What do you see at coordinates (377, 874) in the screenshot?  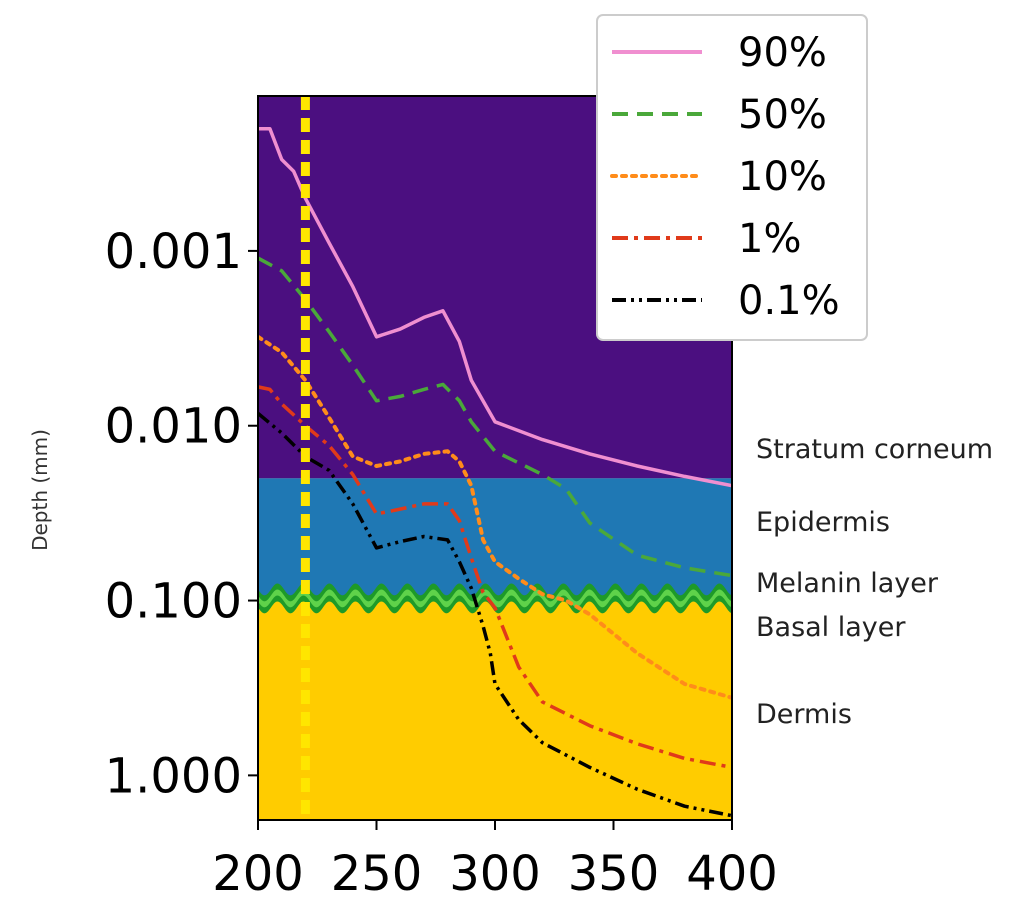 I see `x-tick-label: 250` at bounding box center [377, 874].